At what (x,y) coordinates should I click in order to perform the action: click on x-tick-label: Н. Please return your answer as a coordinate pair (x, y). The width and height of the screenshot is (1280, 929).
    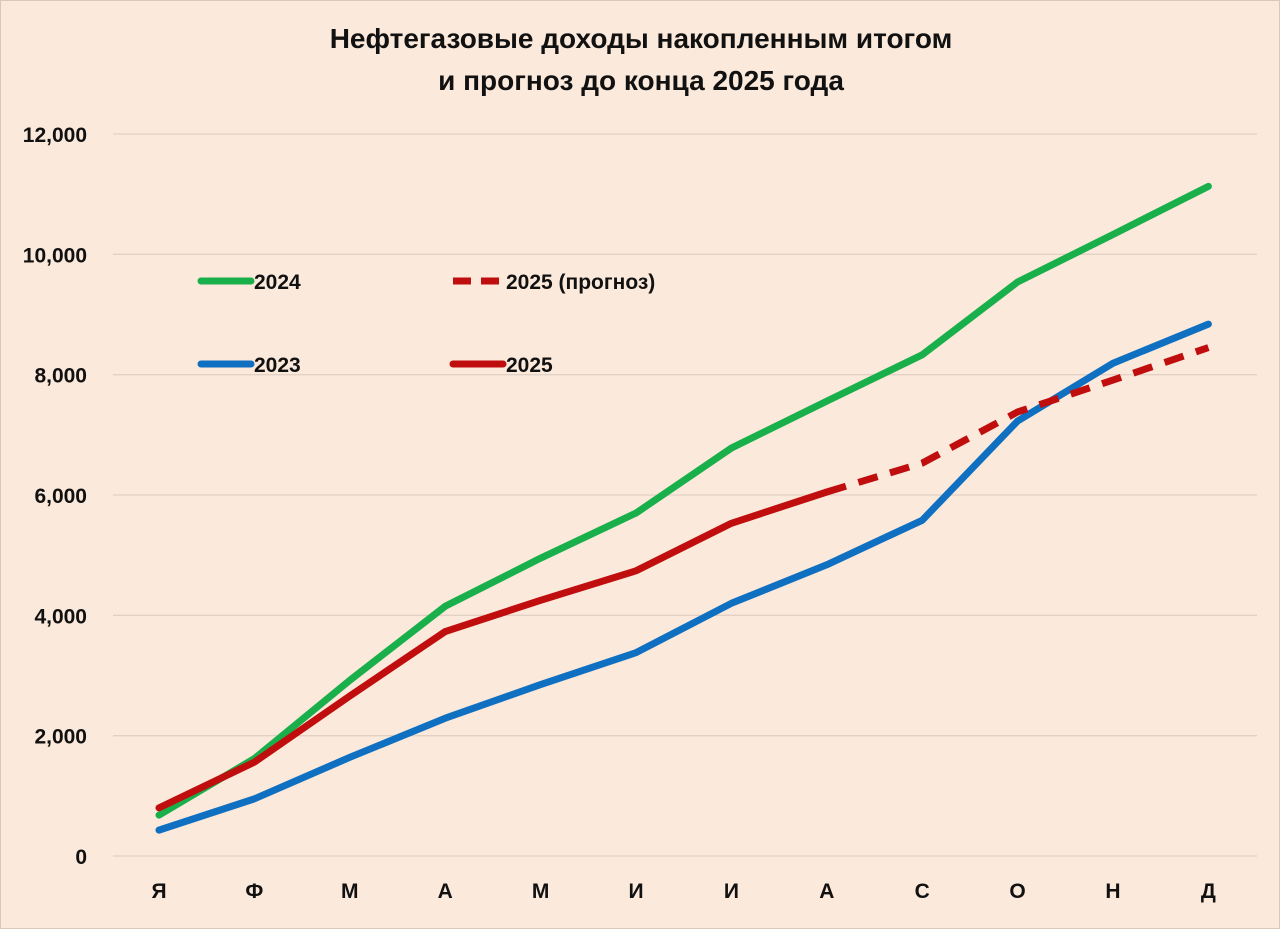
    Looking at the image, I should click on (1112, 891).